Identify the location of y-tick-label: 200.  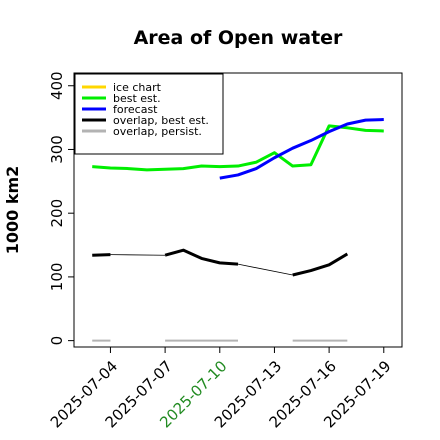
(57, 213).